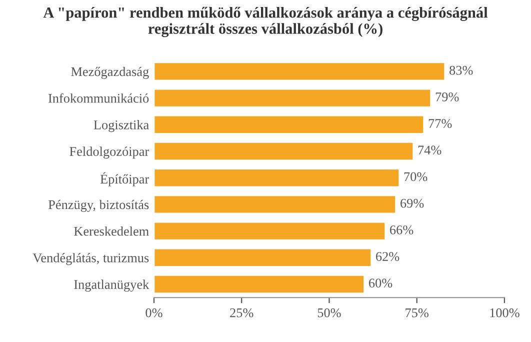 This screenshot has height=342, width=531. Describe the element at coordinates (447, 97) in the screenshot. I see `data-label: 79%` at that location.